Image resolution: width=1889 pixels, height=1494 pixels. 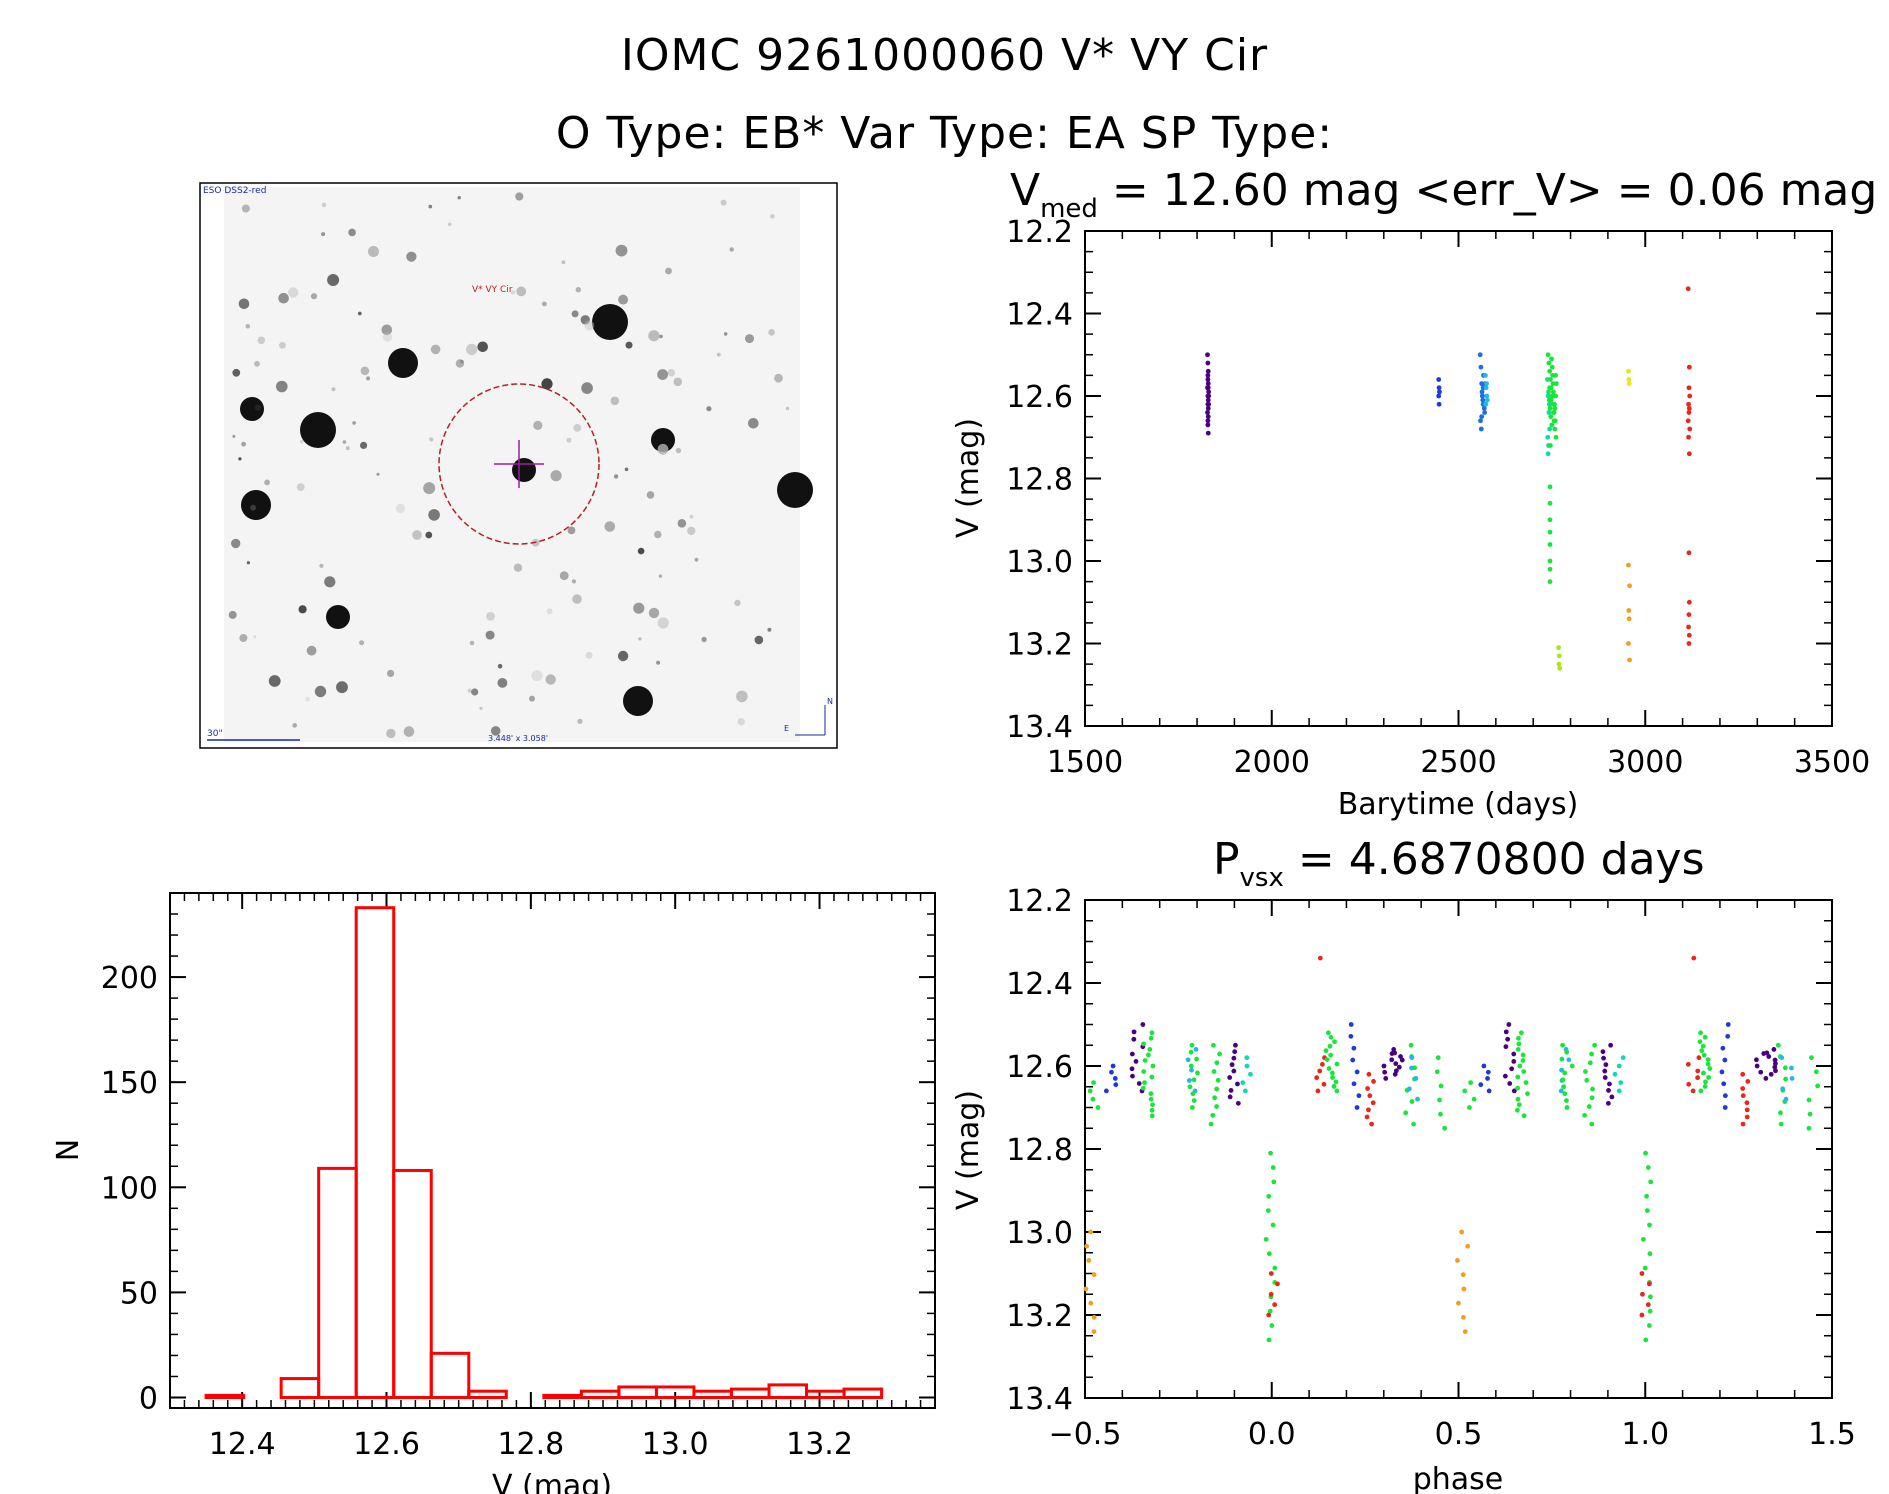 What do you see at coordinates (552, 1150) in the screenshot?
I see `histogram-frame` at bounding box center [552, 1150].